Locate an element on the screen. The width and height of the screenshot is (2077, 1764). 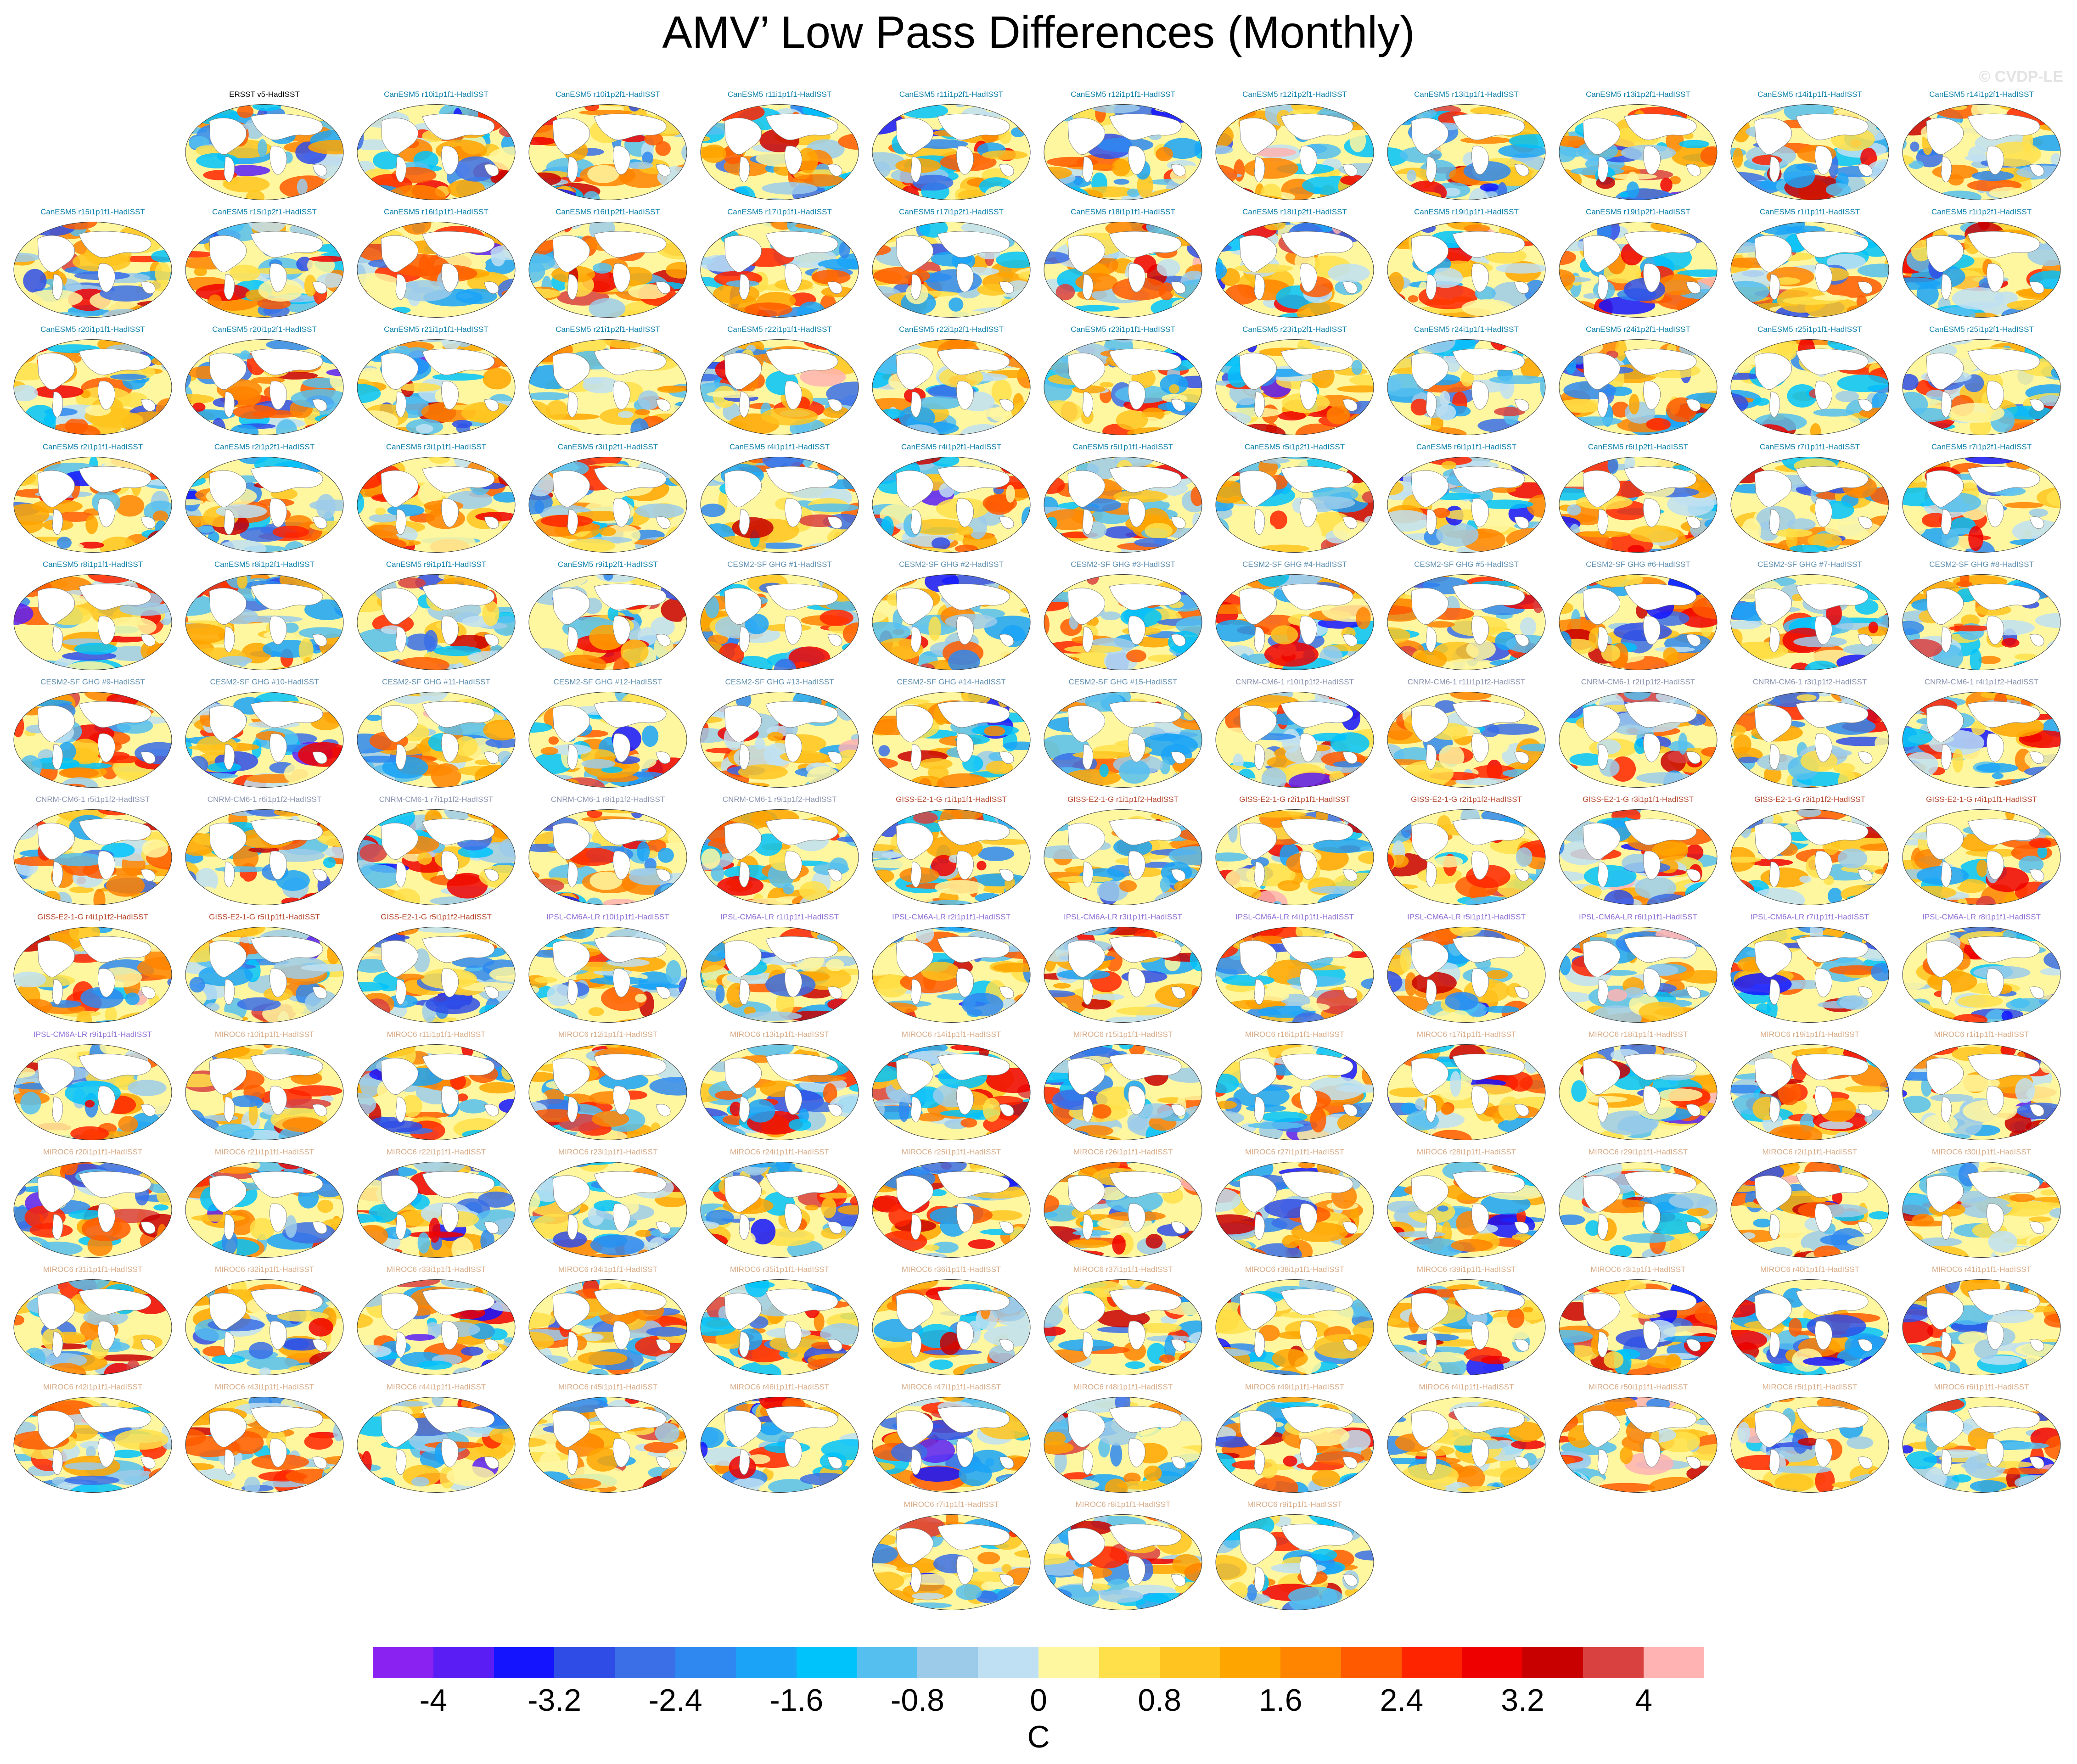
panel-label: MIROC6 r38i1p1f1-HadISST is located at coordinates (1295, 1269).